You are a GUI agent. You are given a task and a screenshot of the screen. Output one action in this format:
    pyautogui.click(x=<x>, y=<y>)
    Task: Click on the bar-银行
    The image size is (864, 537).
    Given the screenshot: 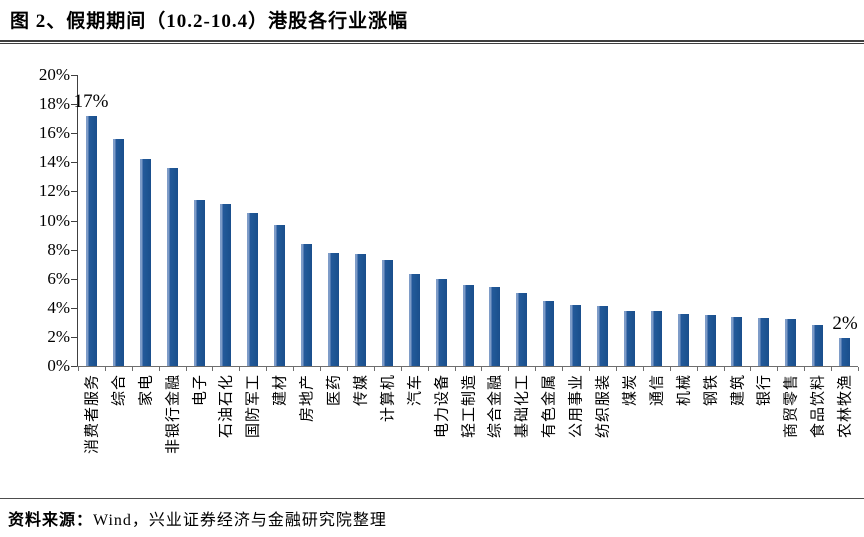 What is the action you would take?
    pyautogui.click(x=763, y=342)
    